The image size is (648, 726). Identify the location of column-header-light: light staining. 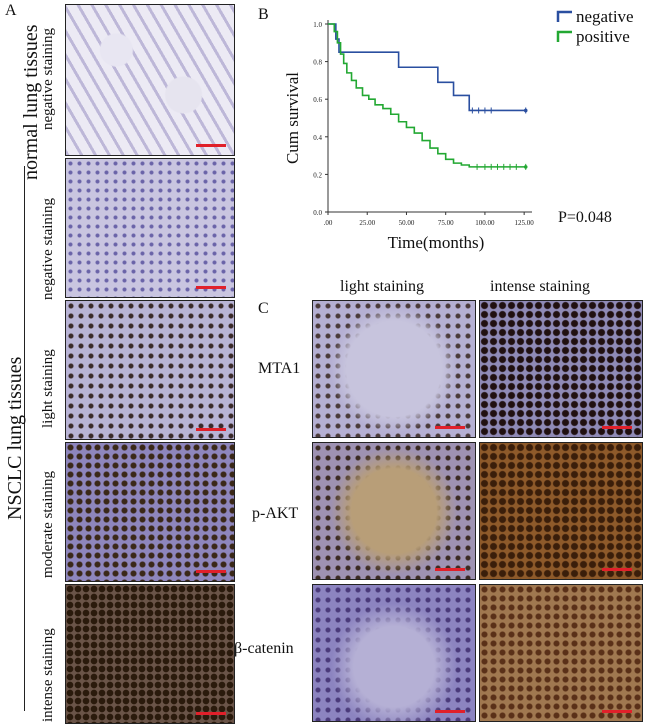
(382, 286).